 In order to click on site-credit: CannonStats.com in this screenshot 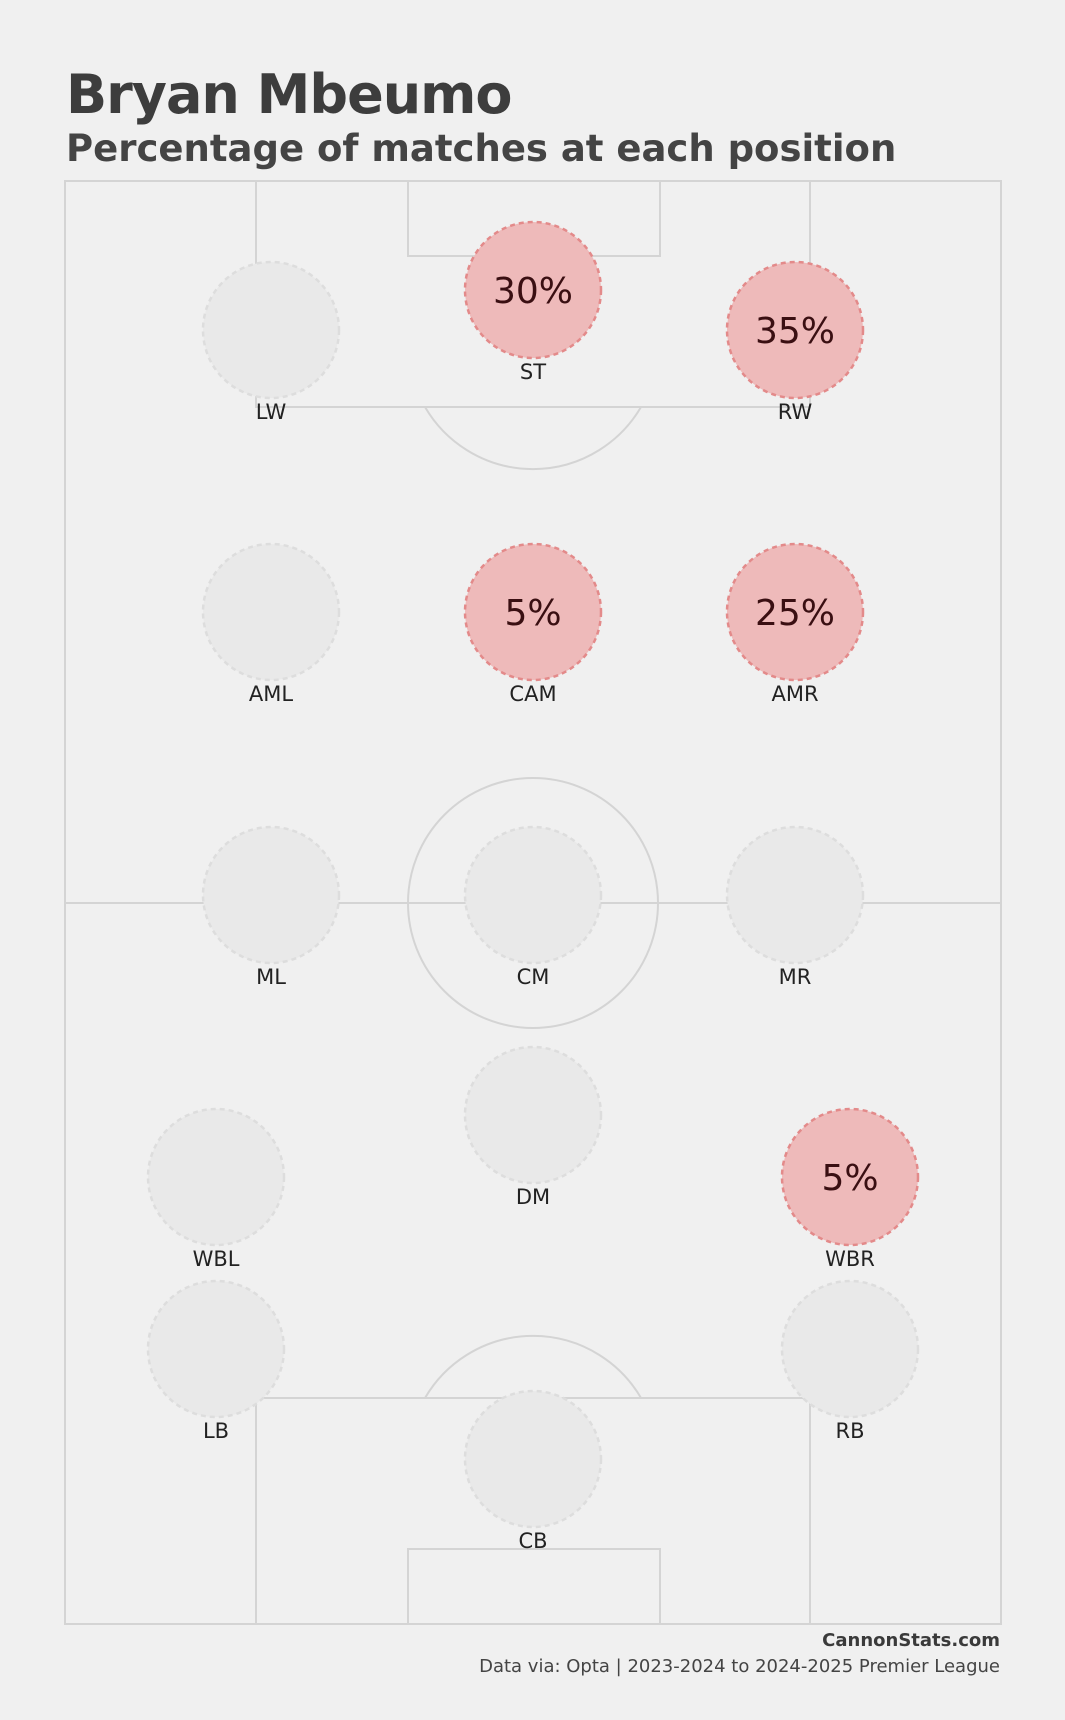, I will do `click(911, 1640)`.